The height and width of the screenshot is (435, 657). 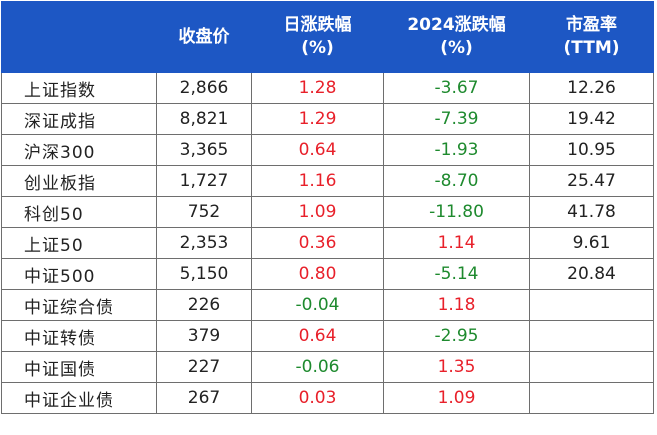 I want to click on daily-change: 1.16, so click(x=317, y=181).